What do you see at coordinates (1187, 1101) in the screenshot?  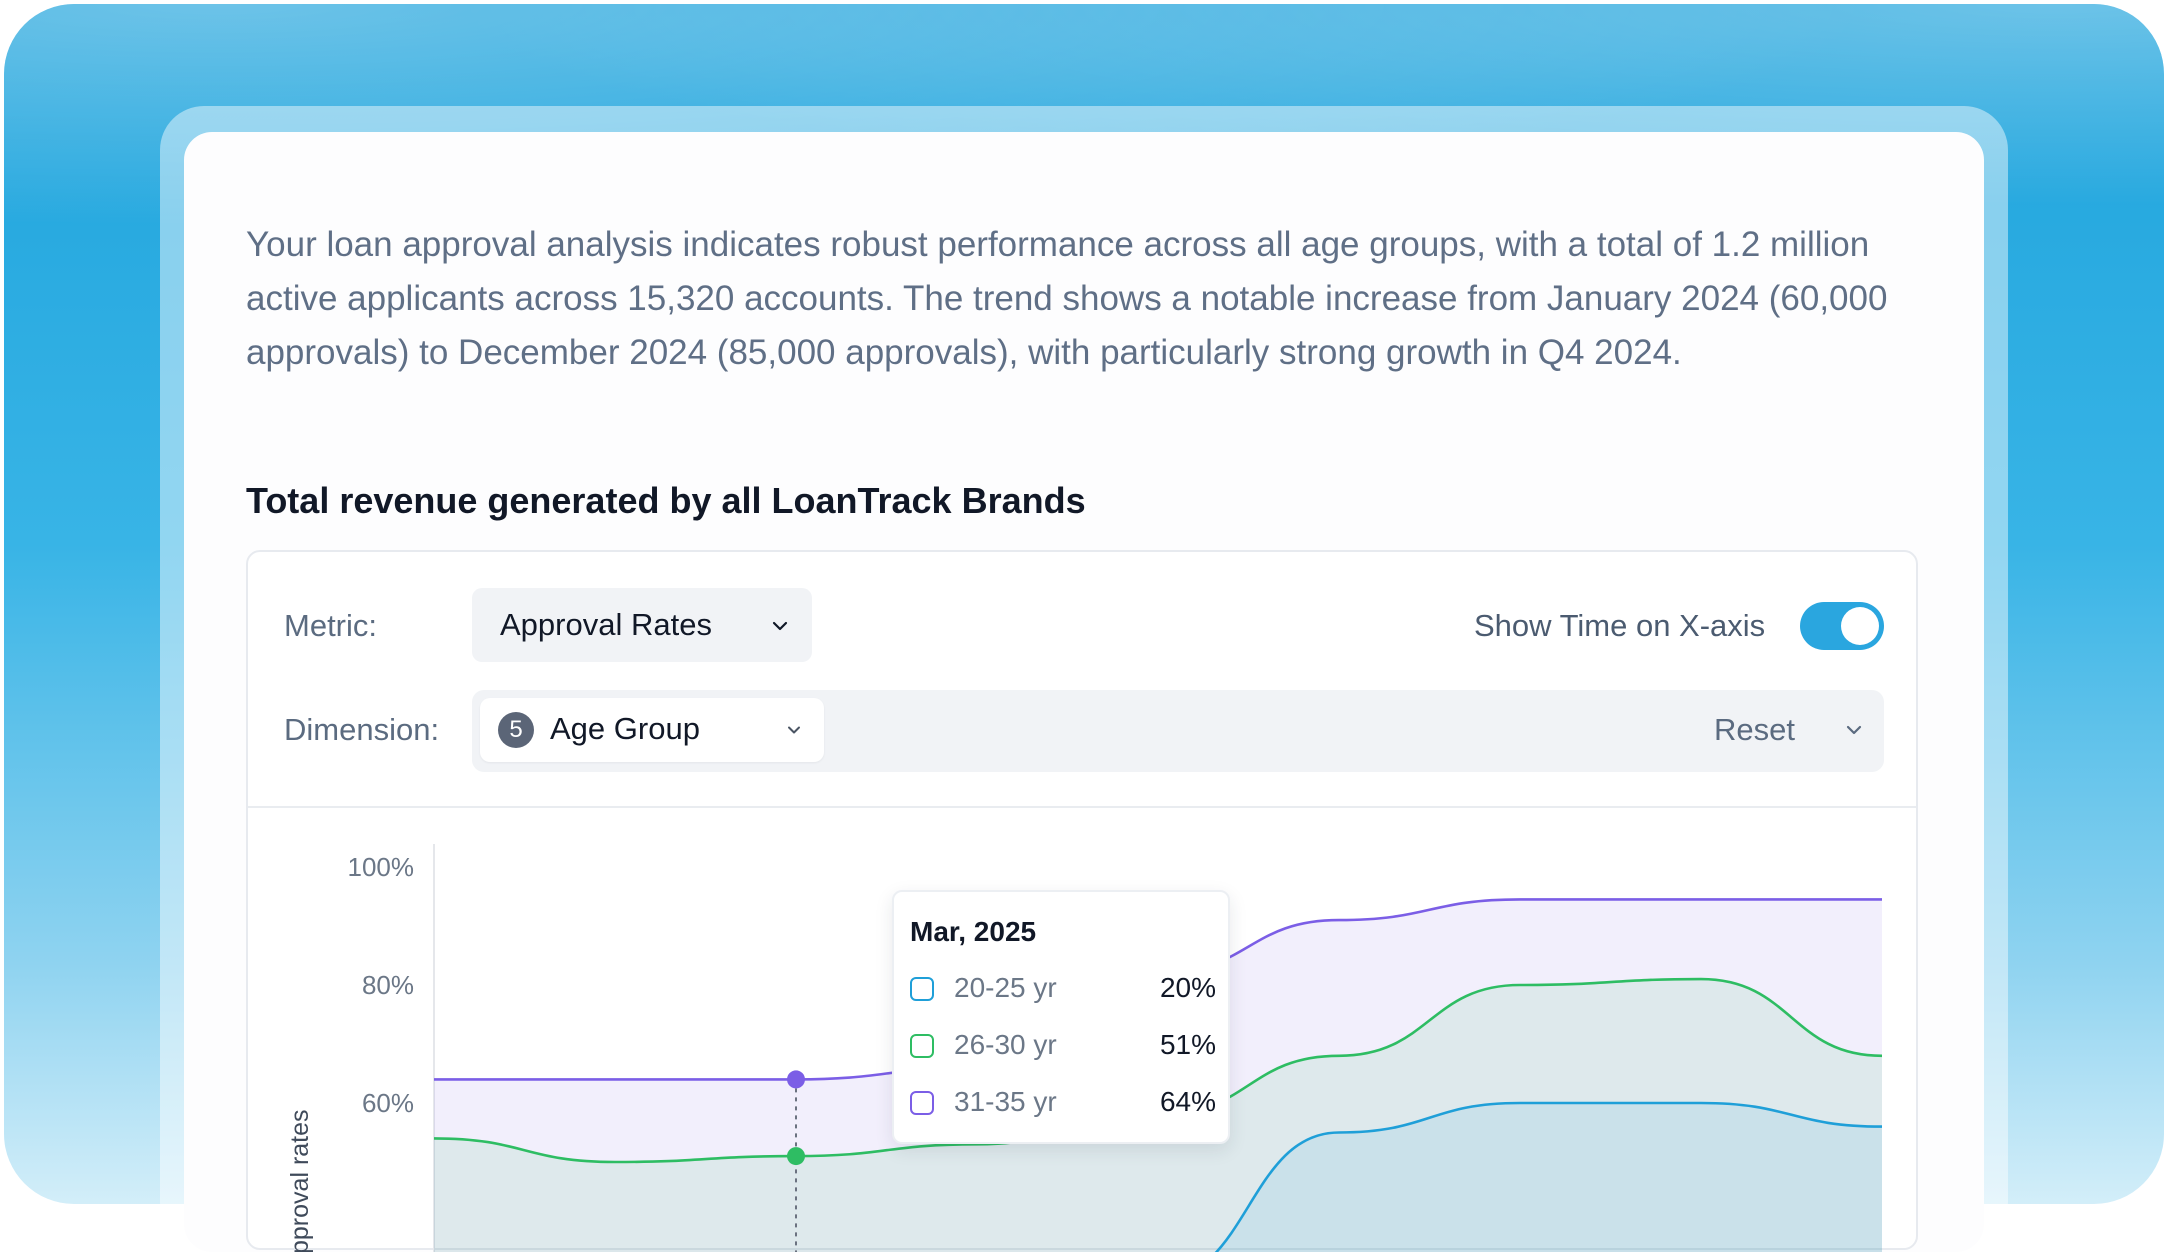 I see `tooltip-series-value: 64%` at bounding box center [1187, 1101].